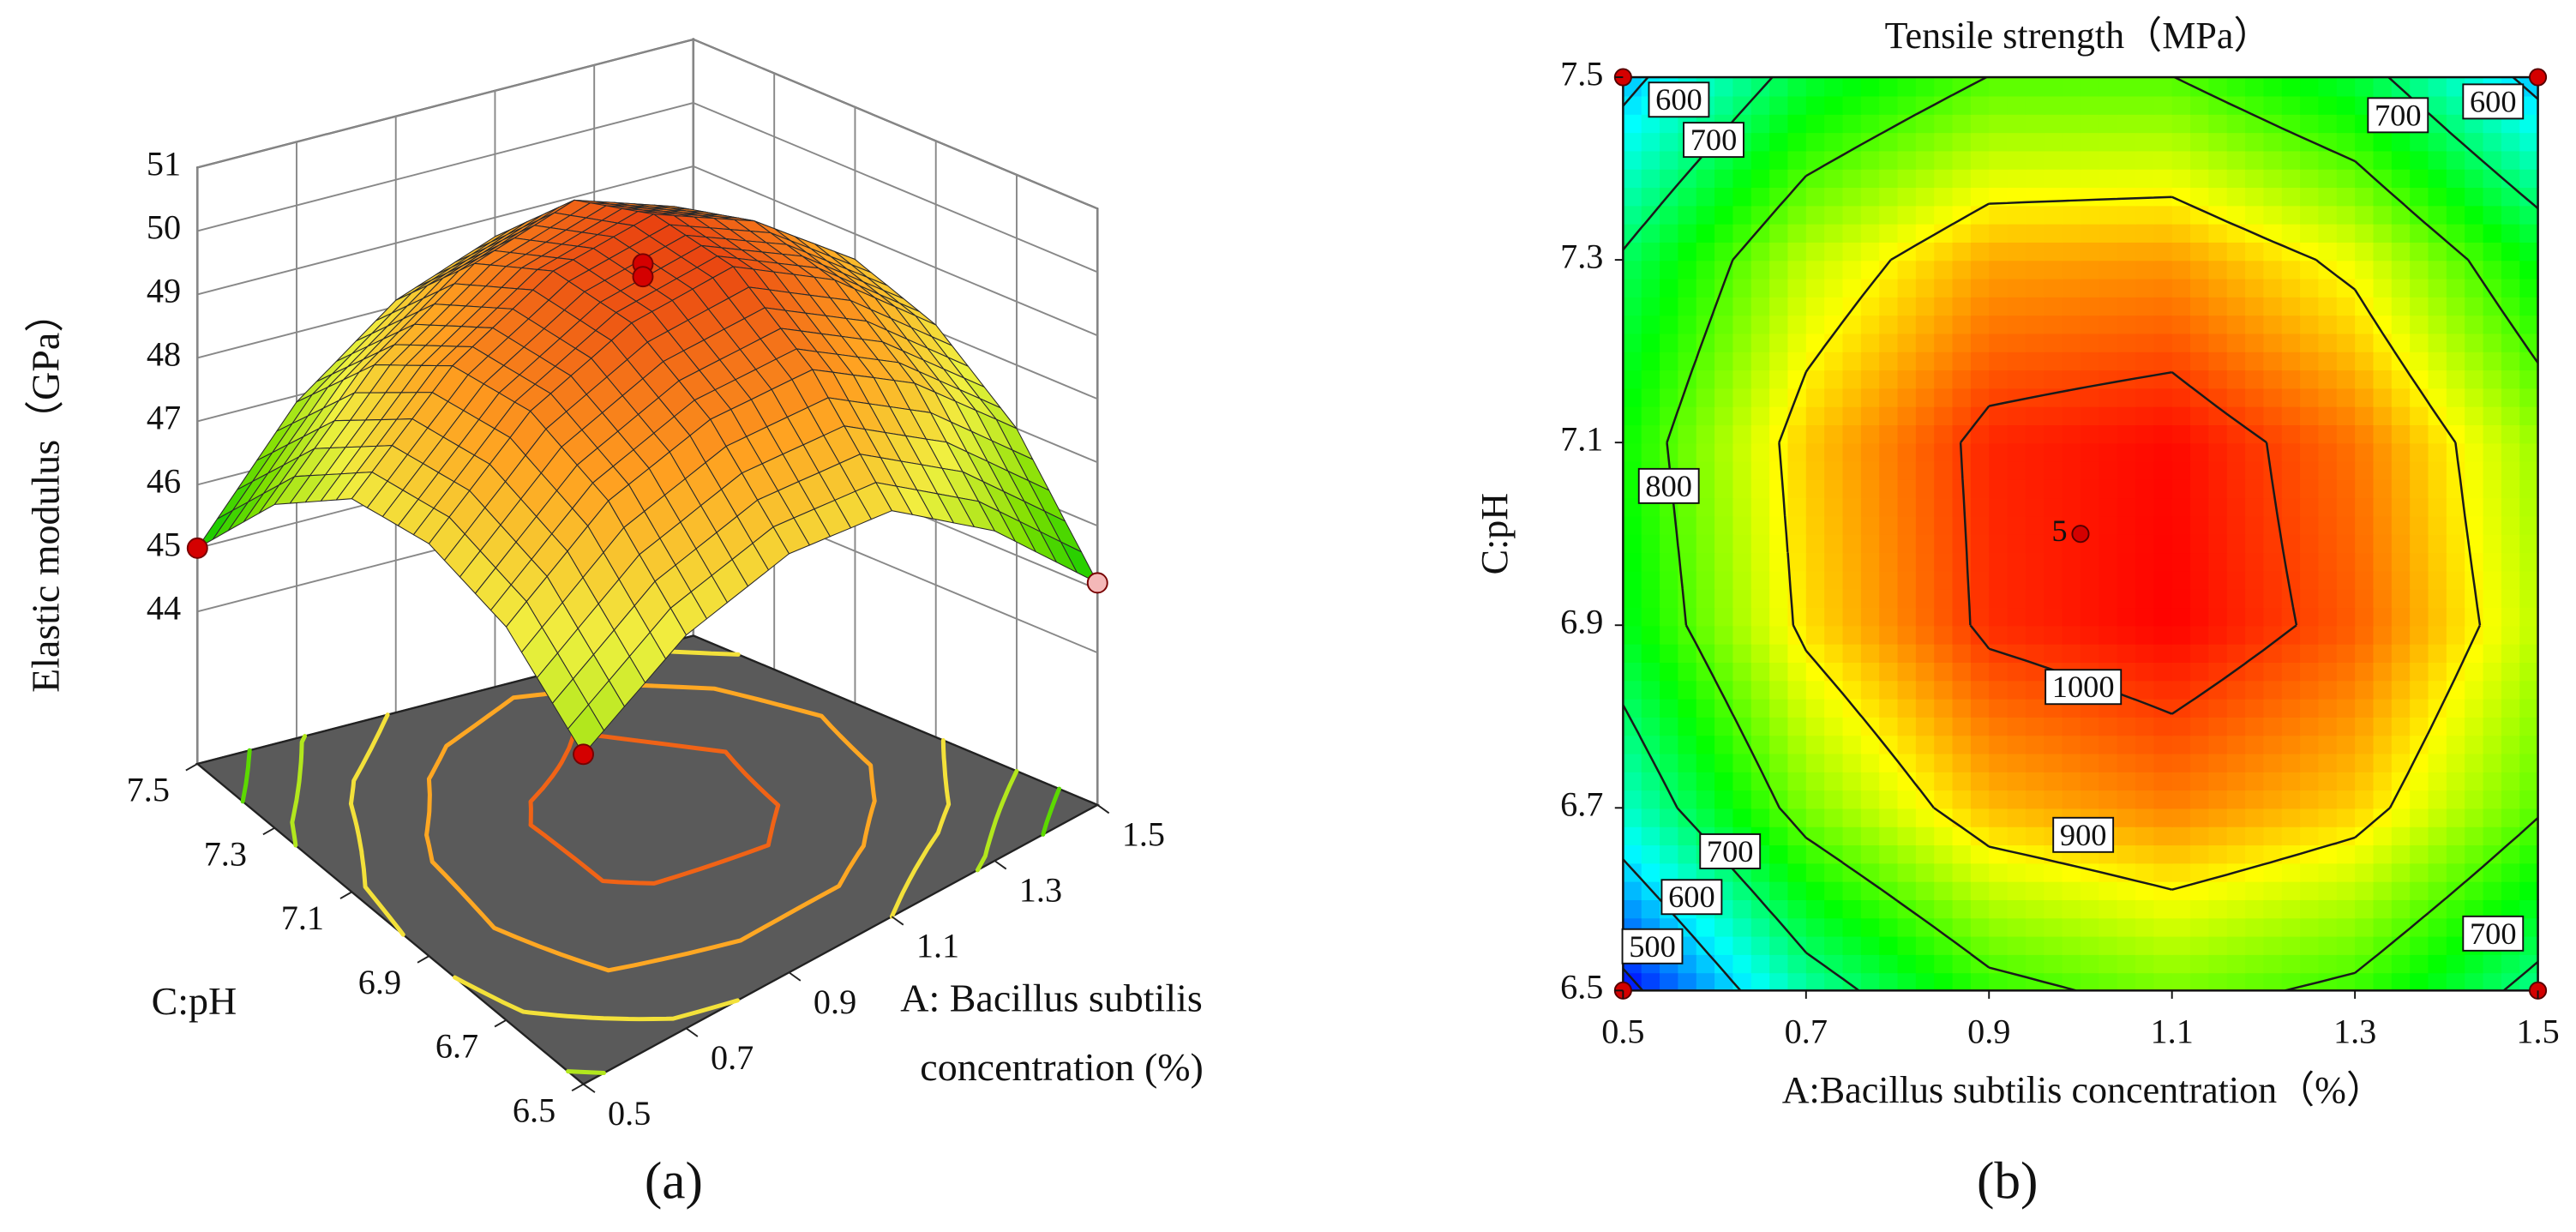  I want to click on floor-contour, so click(651, 792).